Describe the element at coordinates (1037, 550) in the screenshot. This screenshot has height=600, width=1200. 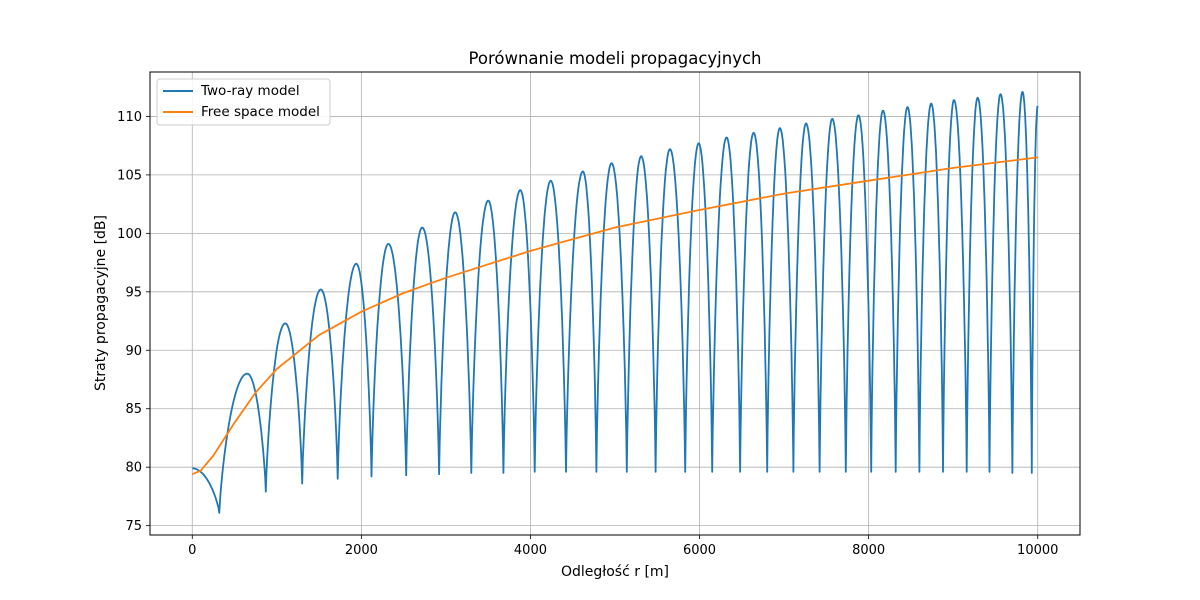
I see `x-tick-label: 10000` at that location.